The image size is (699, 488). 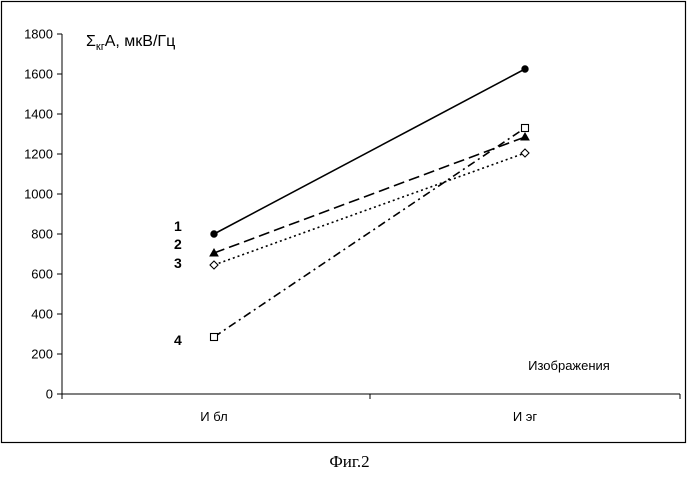 I want to click on figure-caption: Фиг.2, so click(x=349, y=462).